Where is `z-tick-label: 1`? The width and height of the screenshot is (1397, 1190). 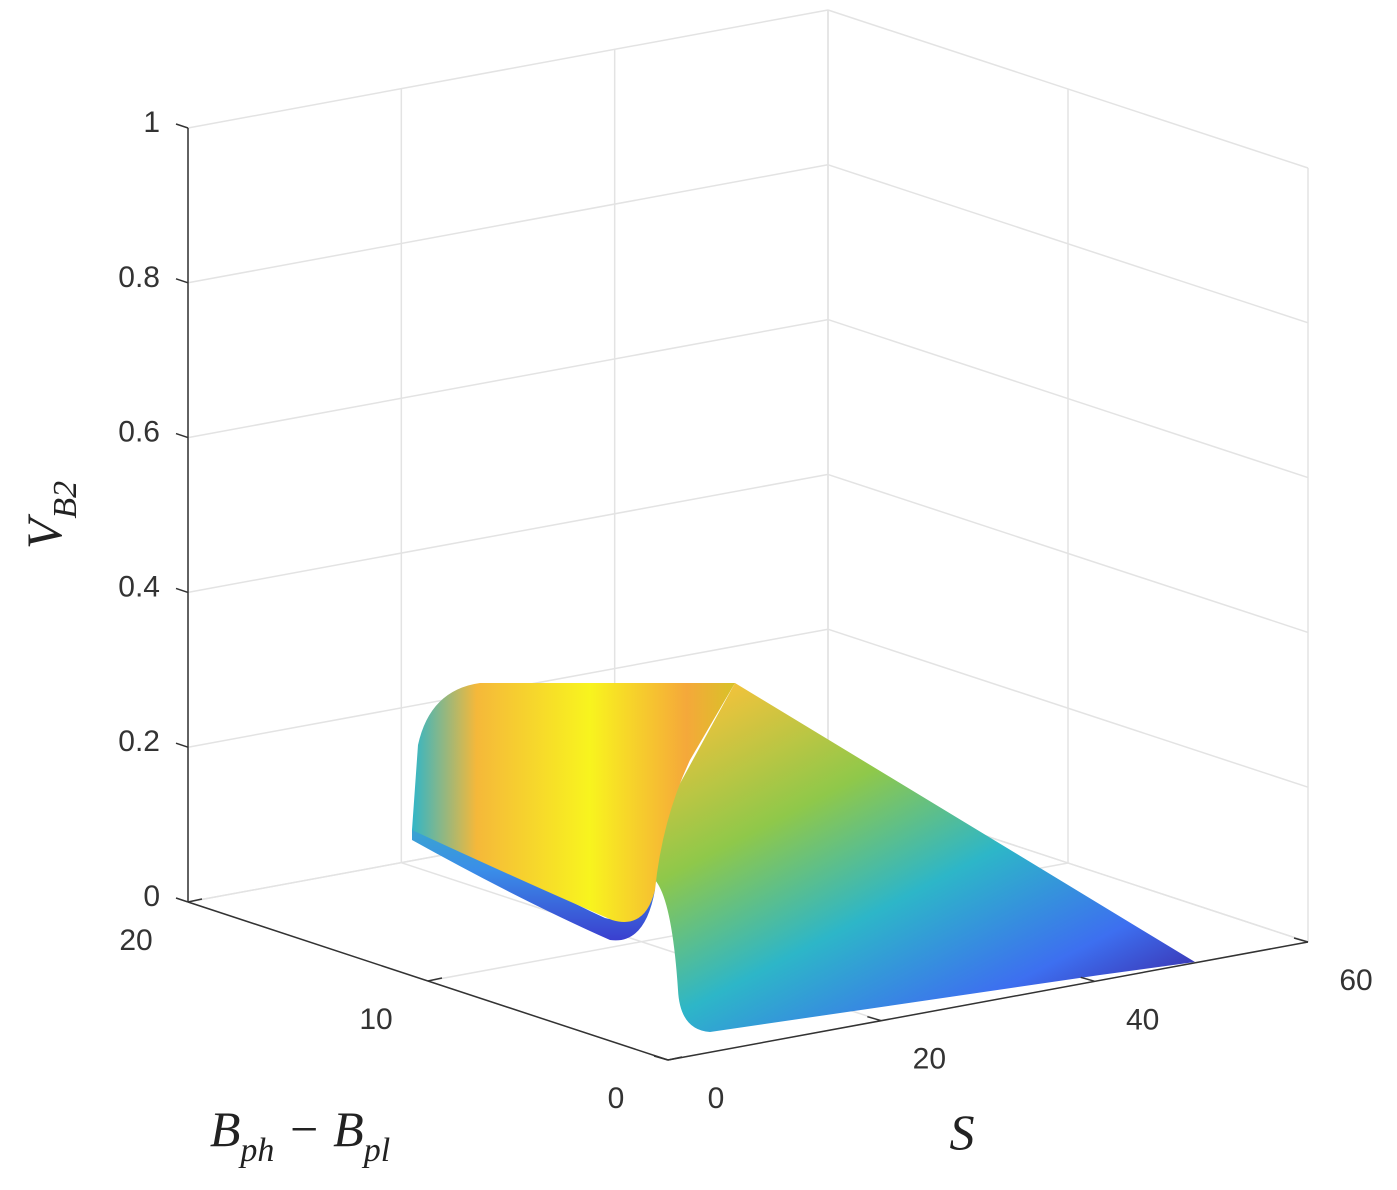
z-tick-label: 1 is located at coordinates (151, 122).